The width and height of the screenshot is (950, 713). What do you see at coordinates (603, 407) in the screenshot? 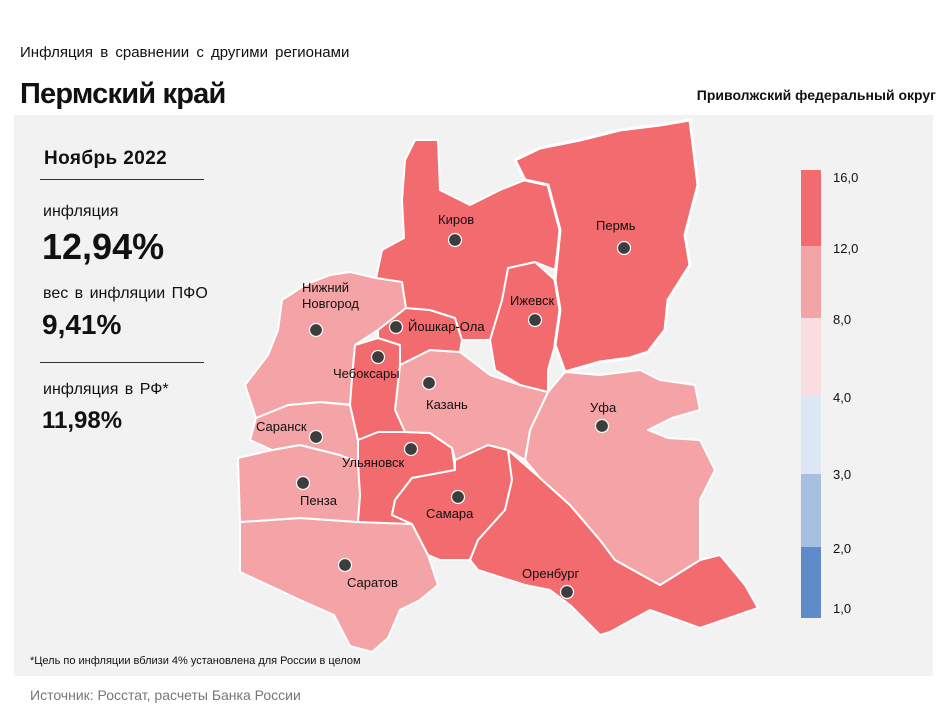
I see `city-label-ufa: Уфа` at bounding box center [603, 407].